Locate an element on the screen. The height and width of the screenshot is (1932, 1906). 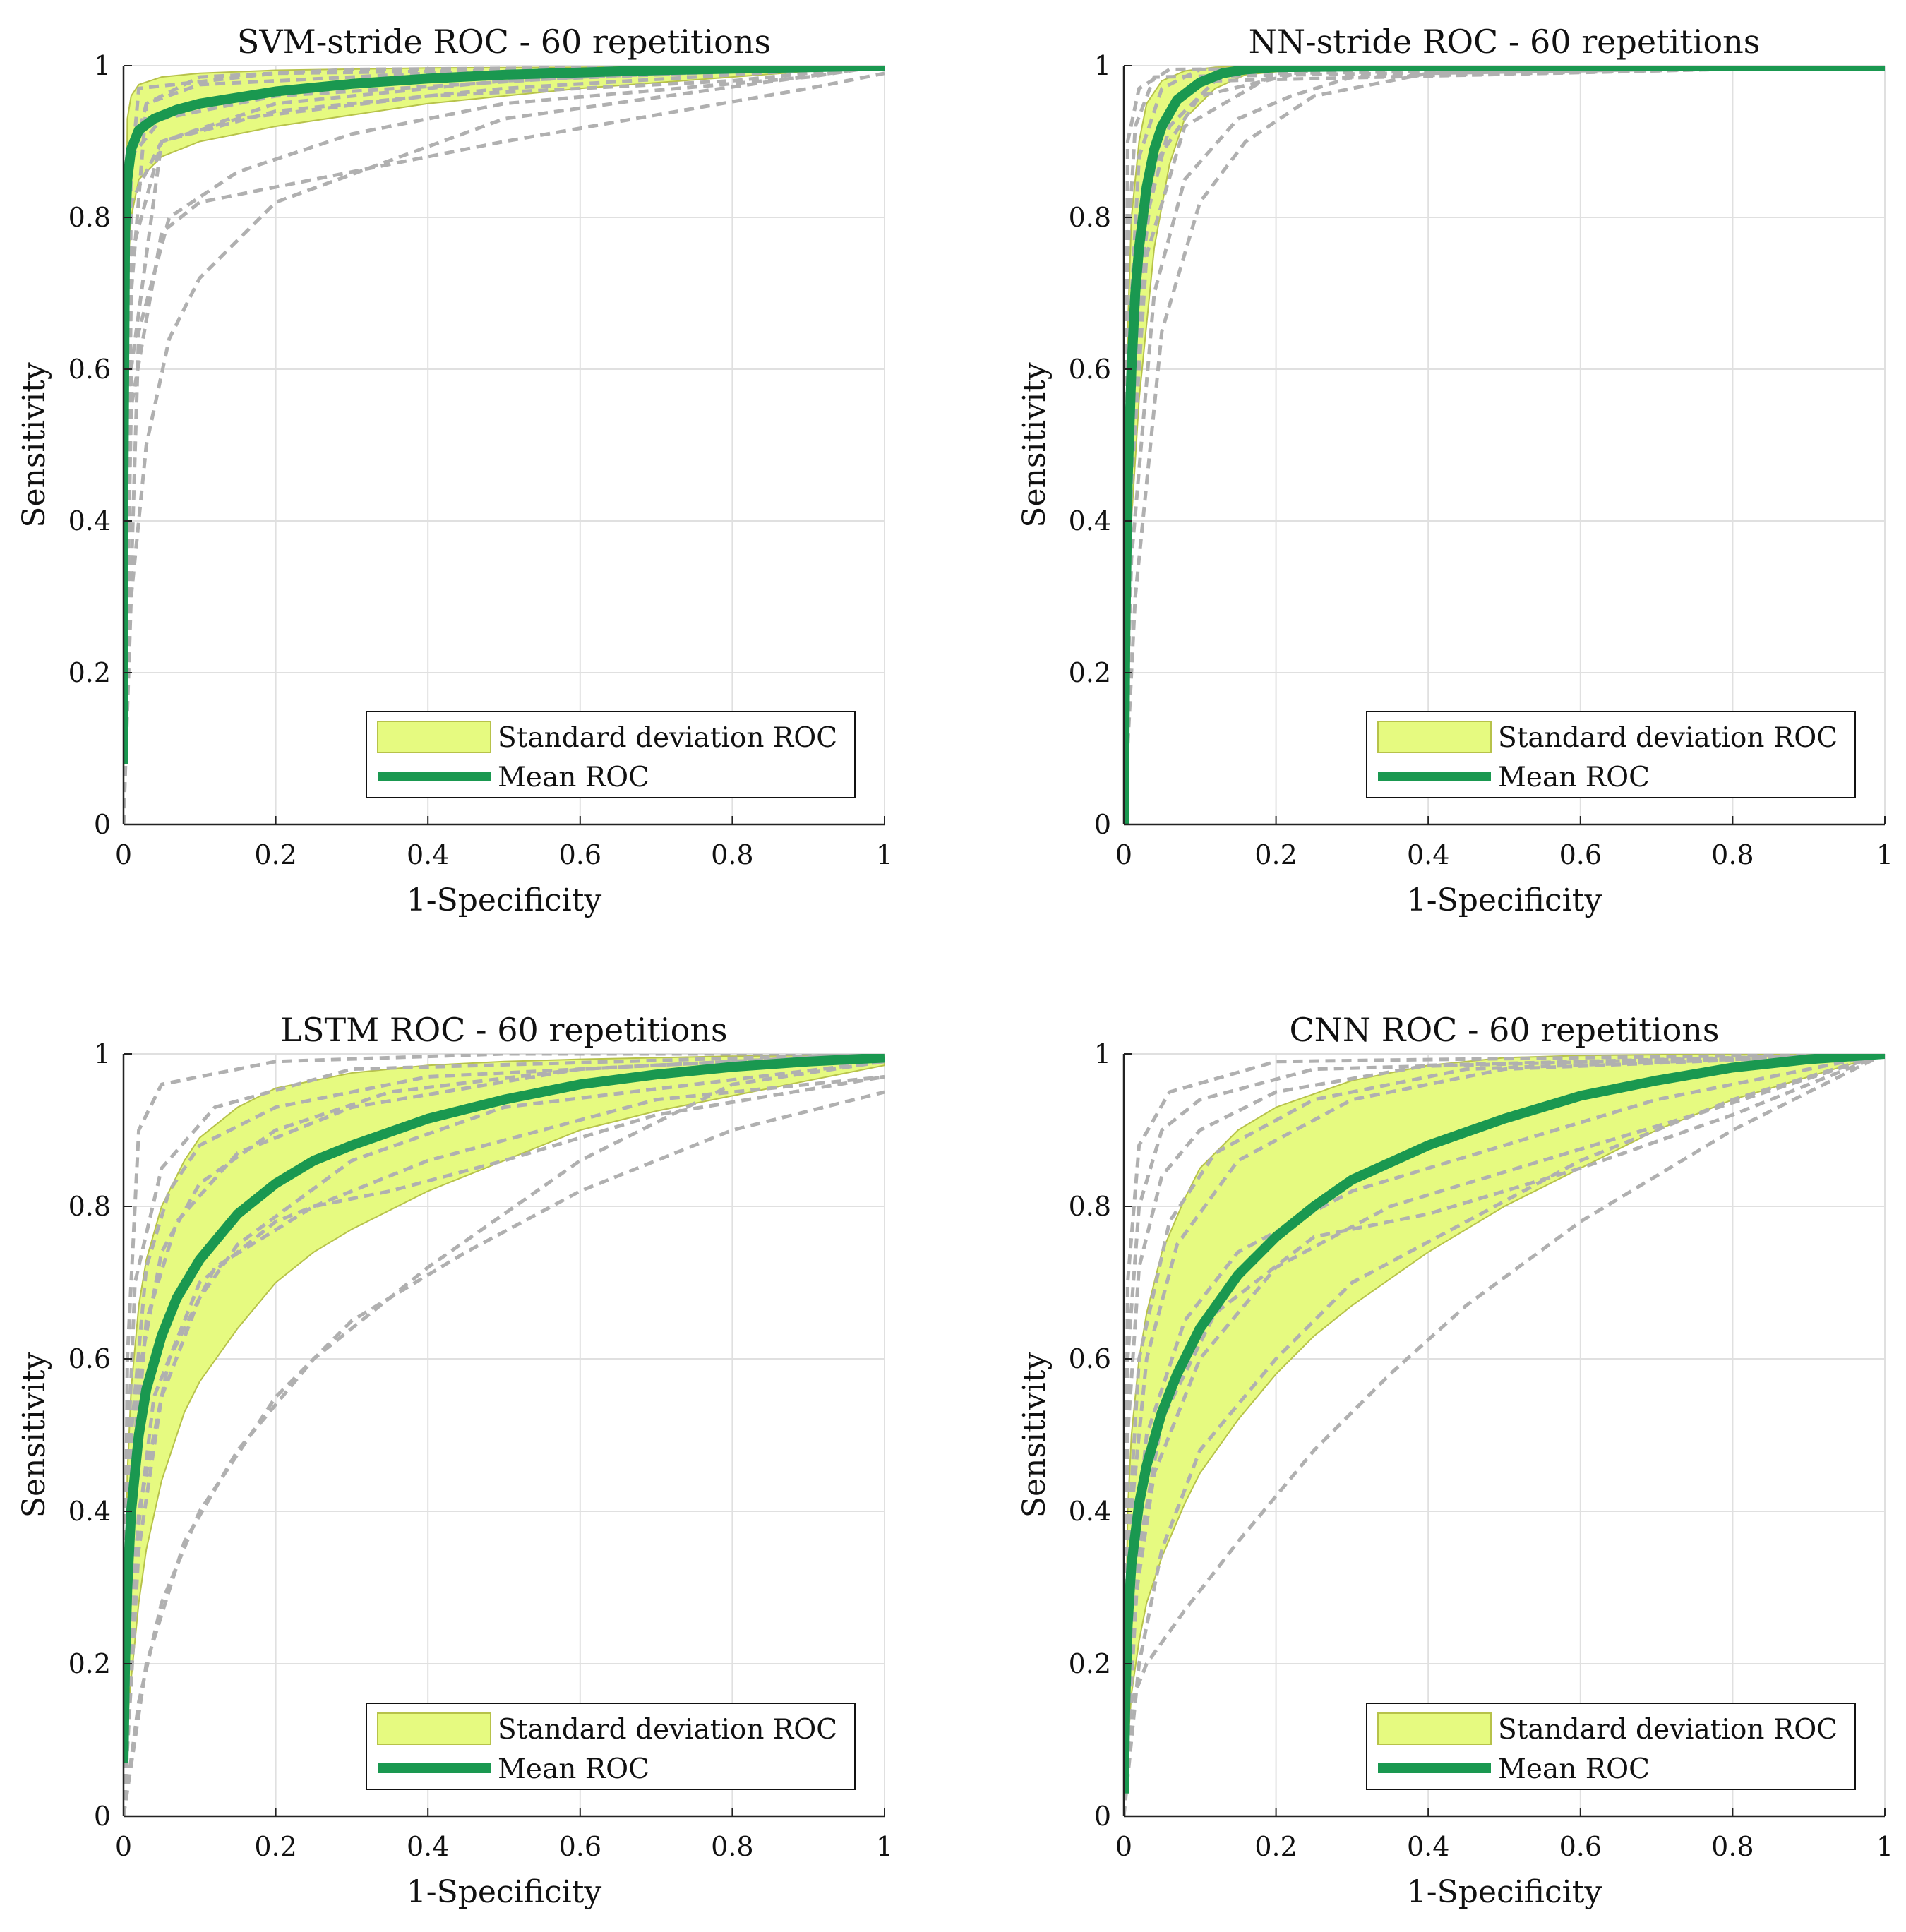
chart-2-x-tick-label-3: 0.6 is located at coordinates (580, 1847).